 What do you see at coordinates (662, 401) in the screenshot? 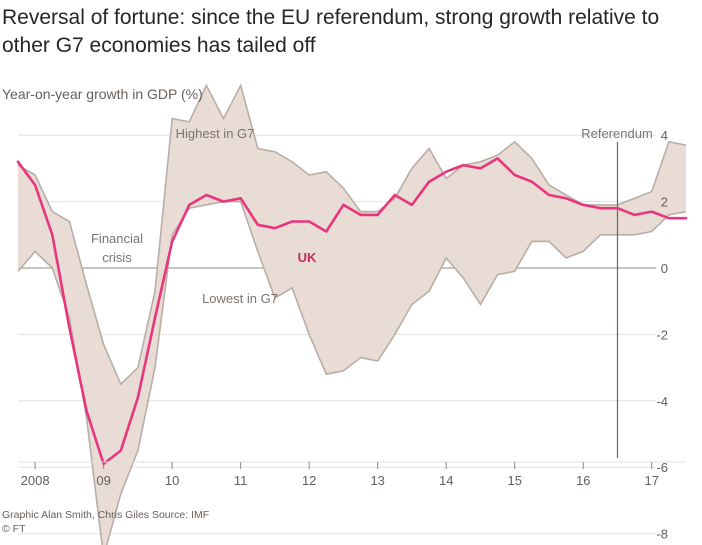
I see `y-tick-label: -4` at bounding box center [662, 401].